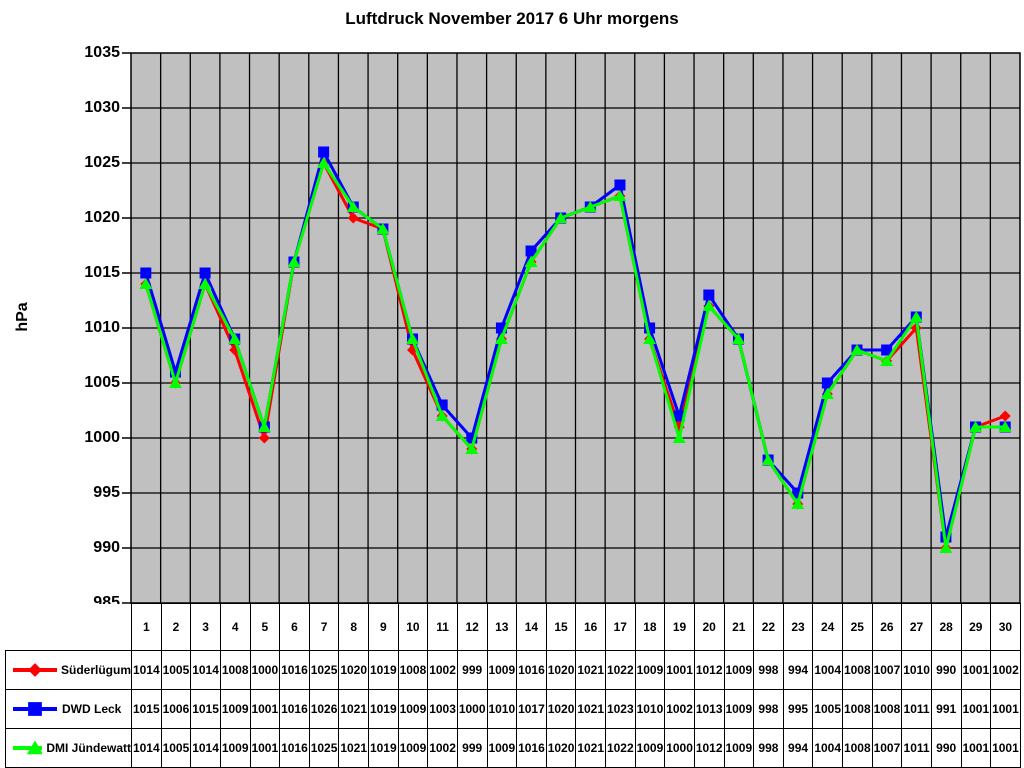 The height and width of the screenshot is (768, 1024). Describe the element at coordinates (472, 627) in the screenshot. I see `x-category-label: 12` at that location.